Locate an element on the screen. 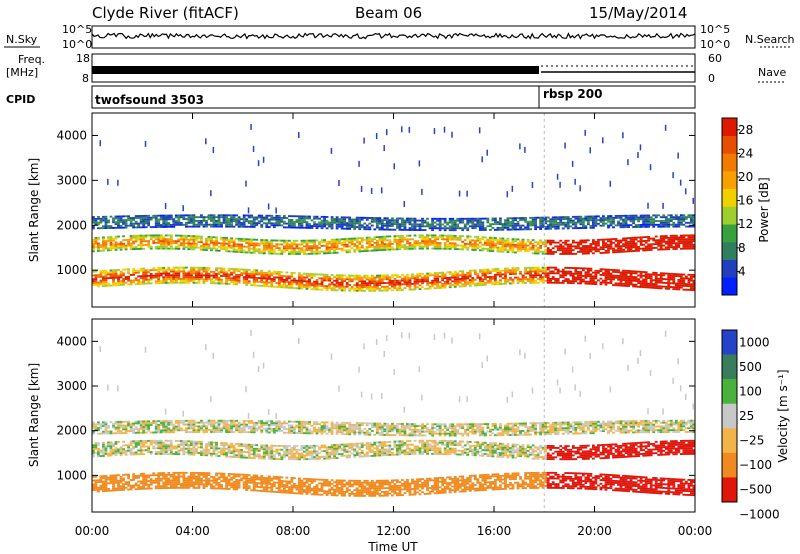 This screenshot has width=800, height=554. nsky-panel is located at coordinates (393, 37).